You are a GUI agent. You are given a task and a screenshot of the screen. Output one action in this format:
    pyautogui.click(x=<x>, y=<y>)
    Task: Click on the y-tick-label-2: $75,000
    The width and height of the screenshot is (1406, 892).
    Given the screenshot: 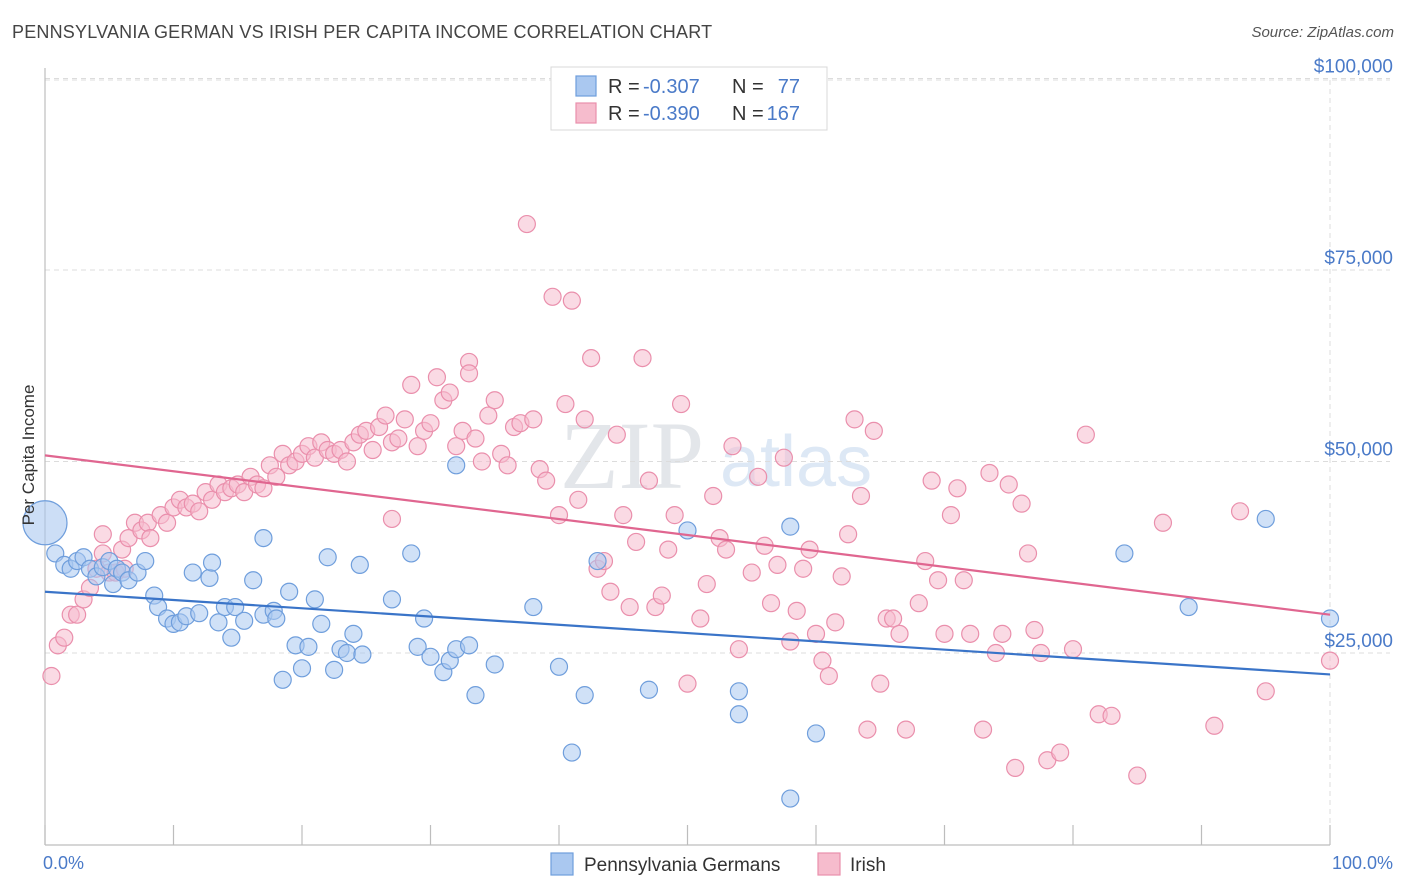 What is the action you would take?
    pyautogui.click(x=1358, y=258)
    